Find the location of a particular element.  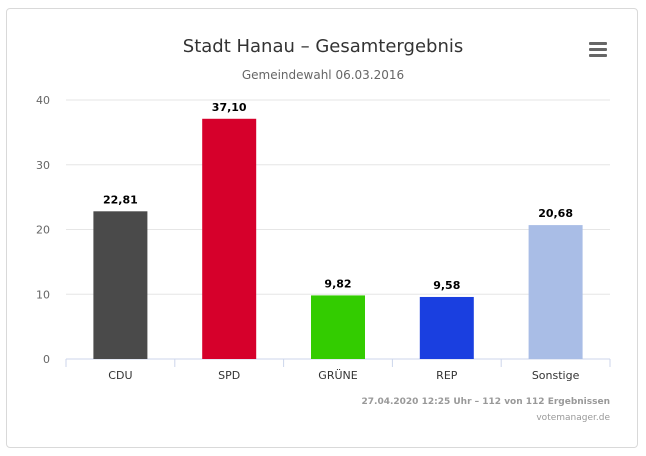

data-label: 37,10 is located at coordinates (229, 107).